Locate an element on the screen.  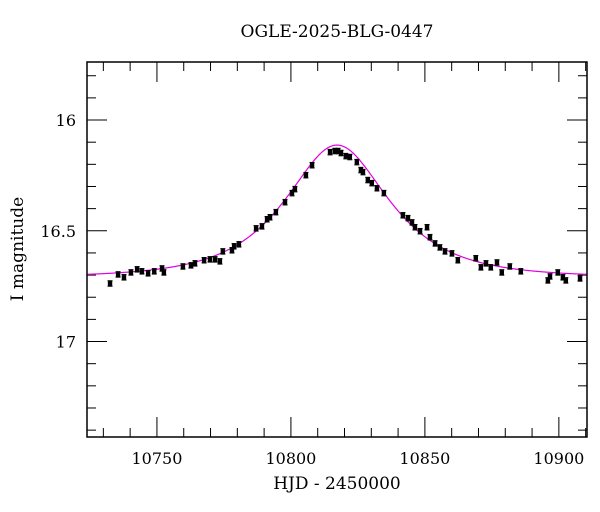
x-tick-label: 10750 is located at coordinates (156, 458).